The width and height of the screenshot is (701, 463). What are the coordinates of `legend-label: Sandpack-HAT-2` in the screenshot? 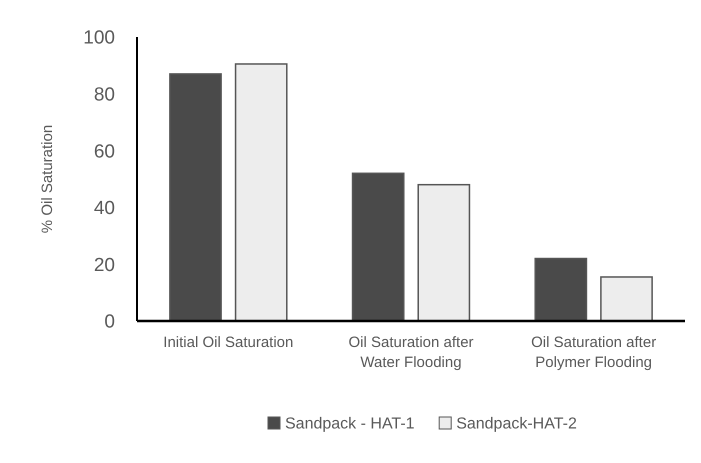 It's located at (516, 424).